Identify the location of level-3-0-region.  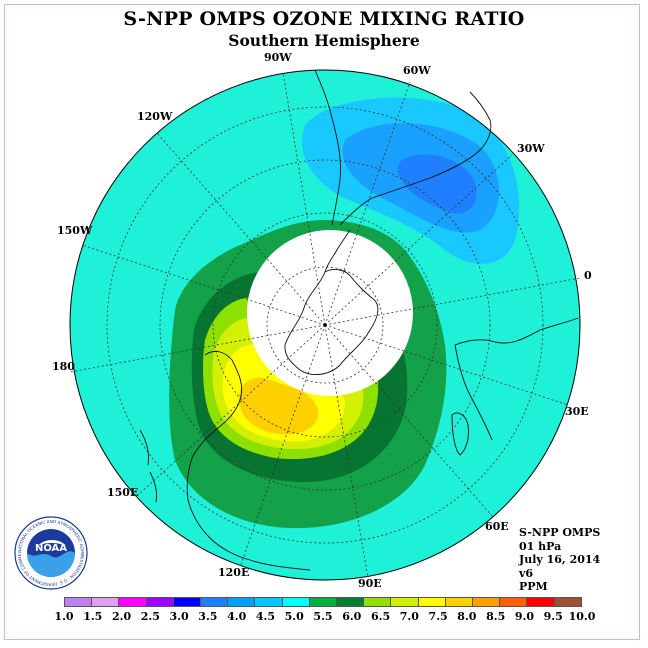
(437, 184).